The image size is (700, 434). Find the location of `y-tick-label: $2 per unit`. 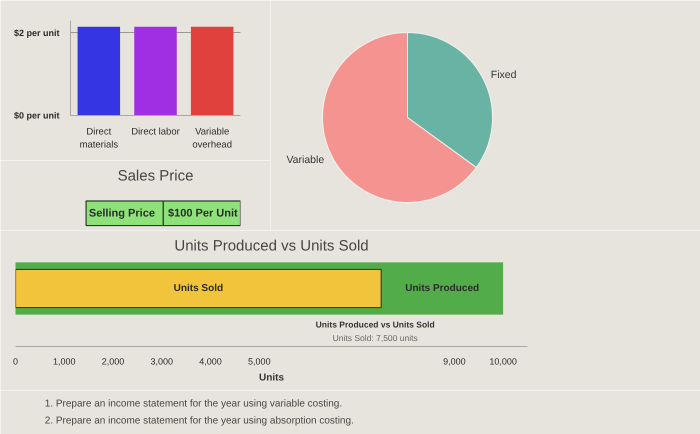

y-tick-label: $2 per unit is located at coordinates (37, 33).